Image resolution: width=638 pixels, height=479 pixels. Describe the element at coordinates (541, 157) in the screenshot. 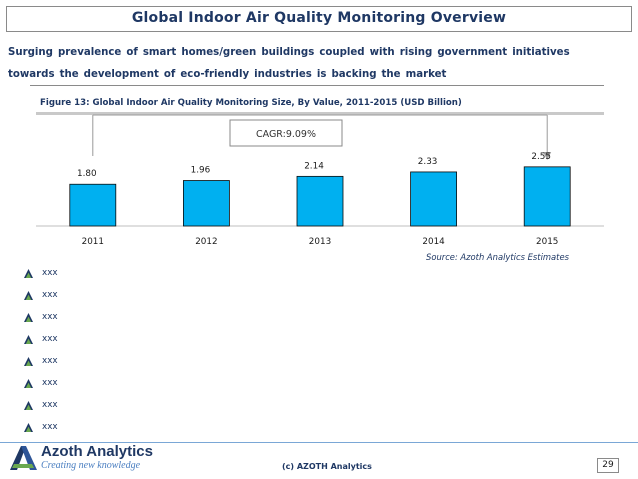

I see `bar-value-label: 2.55` at that location.